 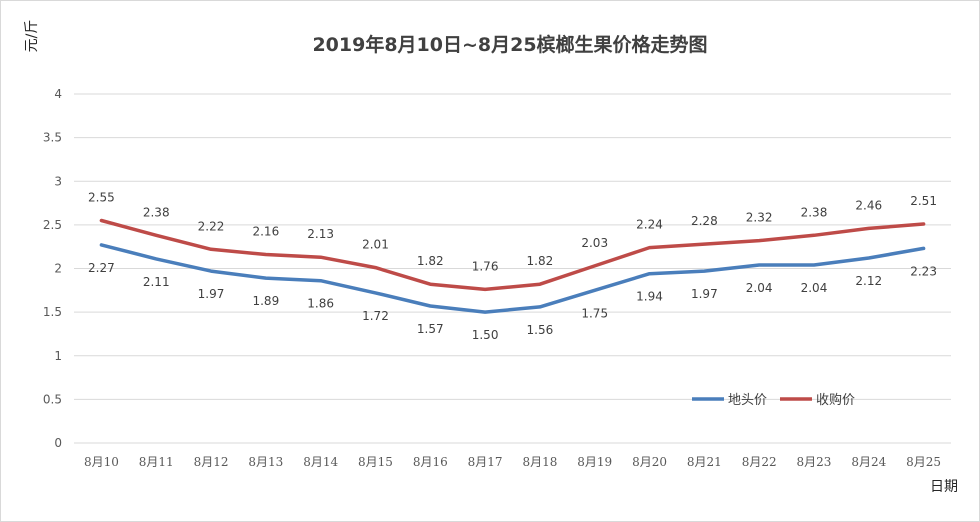 I want to click on x-tick-label: 8月23, so click(x=814, y=462).